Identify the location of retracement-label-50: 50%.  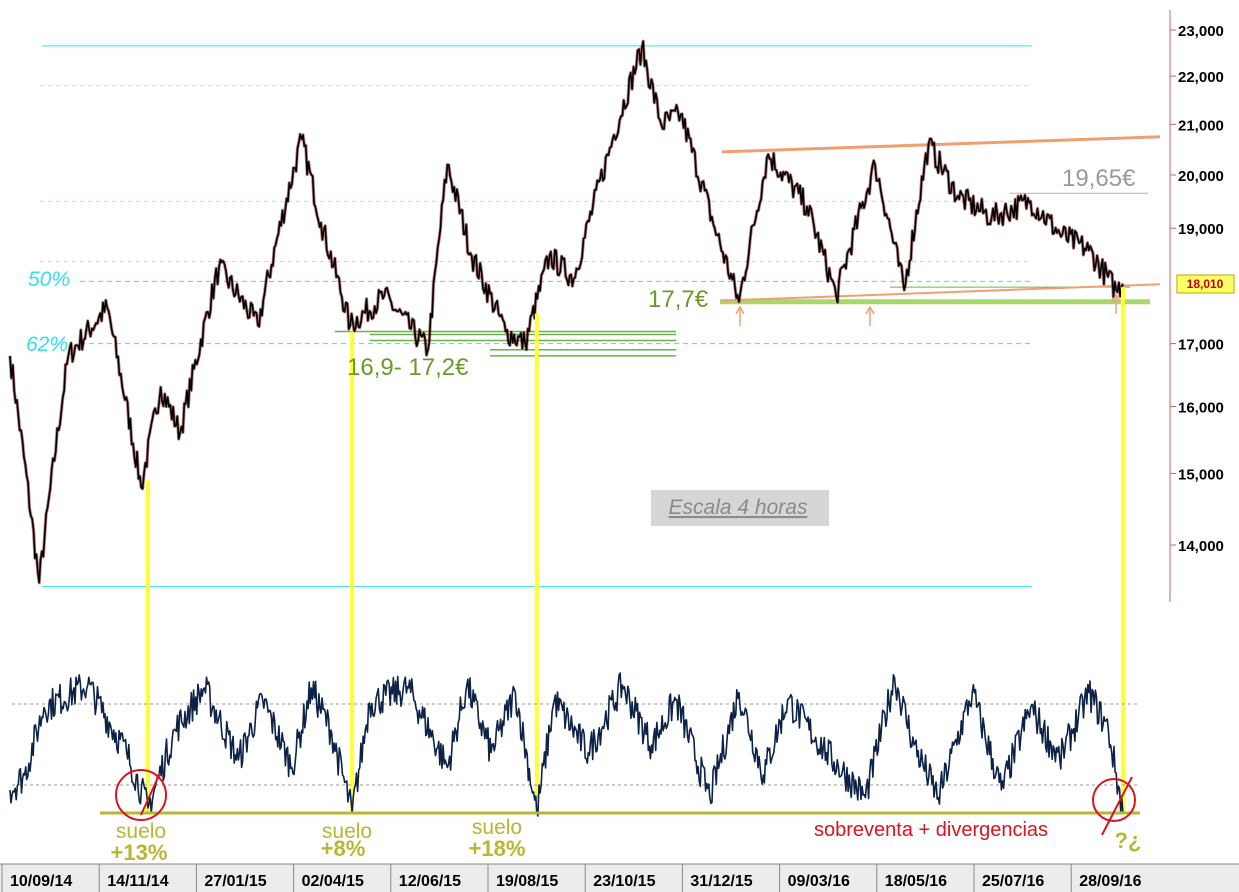
(49, 279).